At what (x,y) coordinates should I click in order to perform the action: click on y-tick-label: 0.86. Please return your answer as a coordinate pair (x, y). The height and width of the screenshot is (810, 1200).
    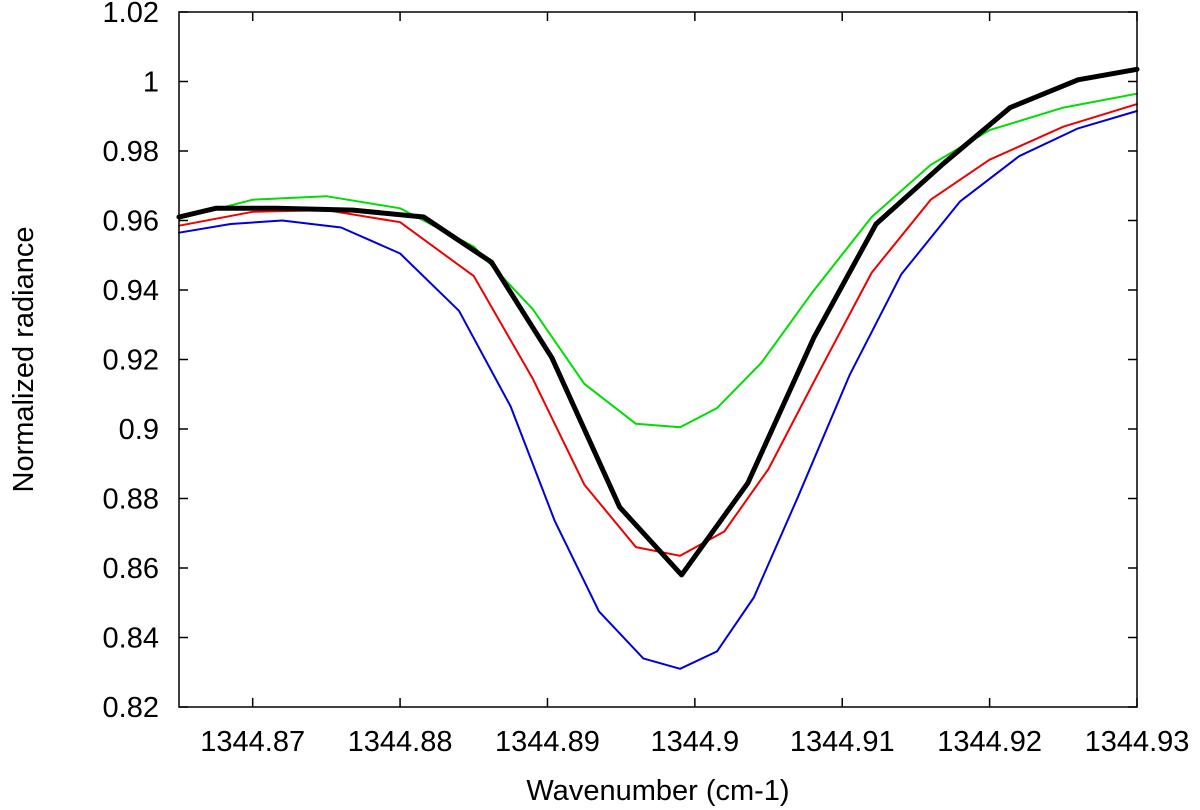
    Looking at the image, I should click on (131, 569).